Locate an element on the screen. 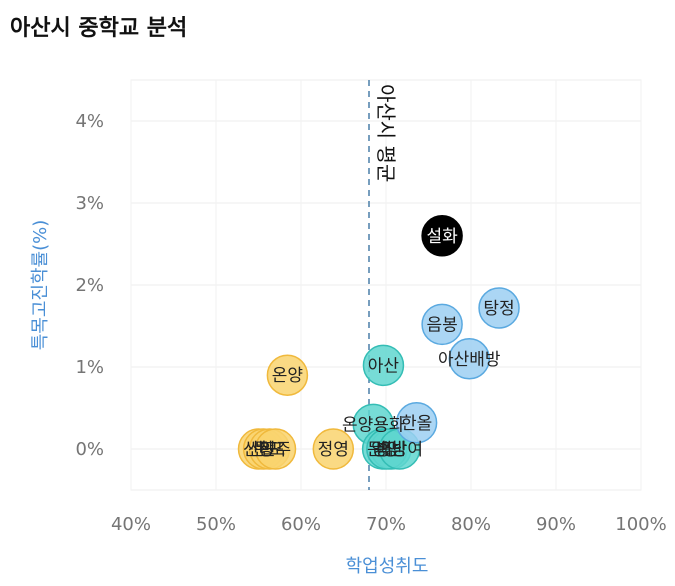 The height and width of the screenshot is (586, 675). bubble-아산배방 is located at coordinates (469, 359).